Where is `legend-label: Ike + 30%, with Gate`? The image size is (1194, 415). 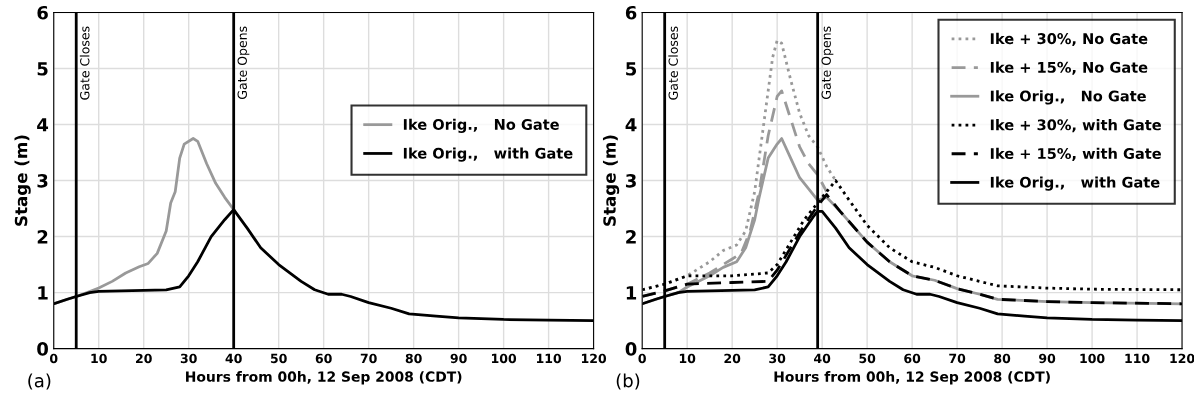
legend-label: Ike + 30%, with Gate is located at coordinates (1075, 126).